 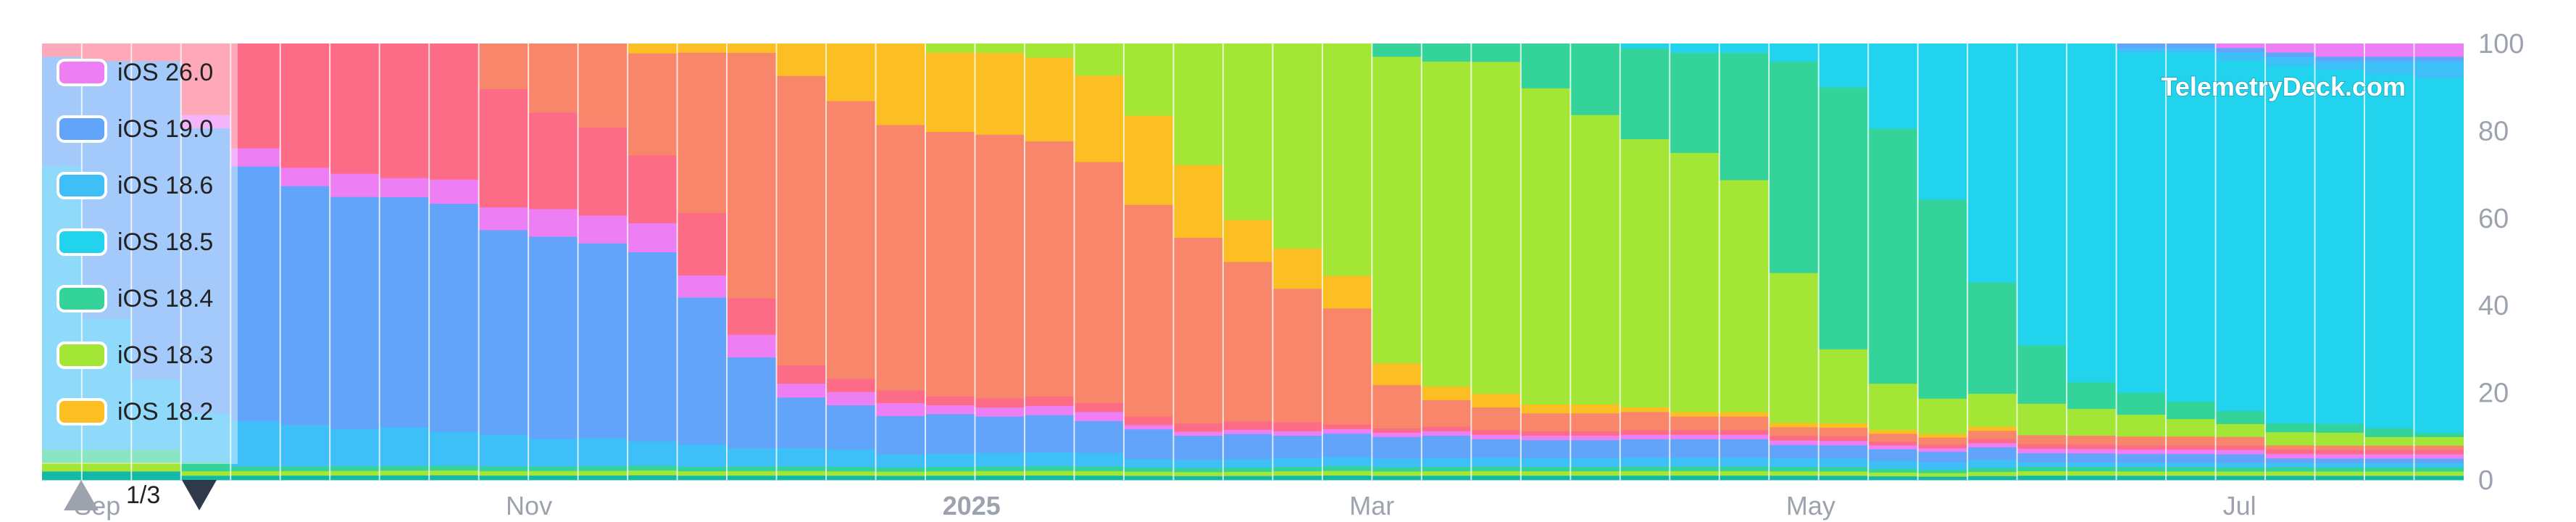 What do you see at coordinates (135, 412) in the screenshot?
I see `legend-item: iOS 18.2` at bounding box center [135, 412].